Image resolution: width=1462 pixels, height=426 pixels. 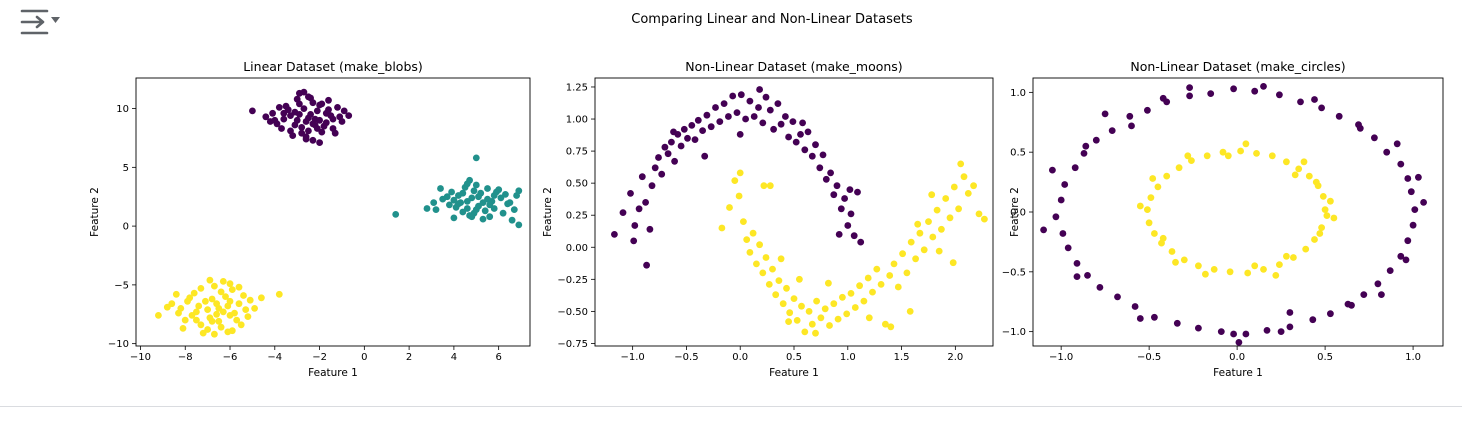 What do you see at coordinates (126, 227) in the screenshot?
I see `y-tick-label: 0` at bounding box center [126, 227].